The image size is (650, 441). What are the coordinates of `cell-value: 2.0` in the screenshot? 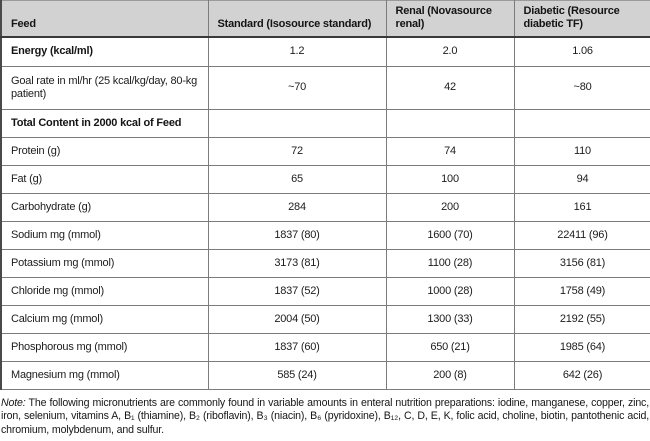 It's located at (449, 52).